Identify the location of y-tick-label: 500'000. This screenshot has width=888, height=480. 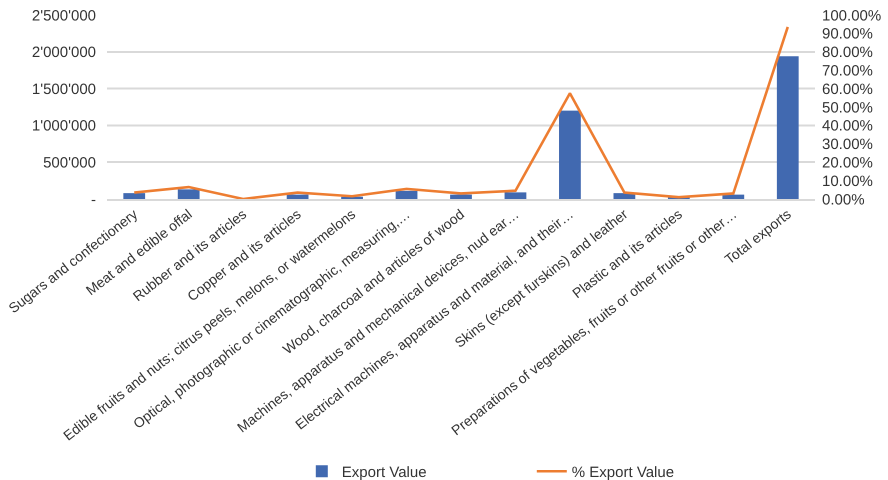
(69, 163).